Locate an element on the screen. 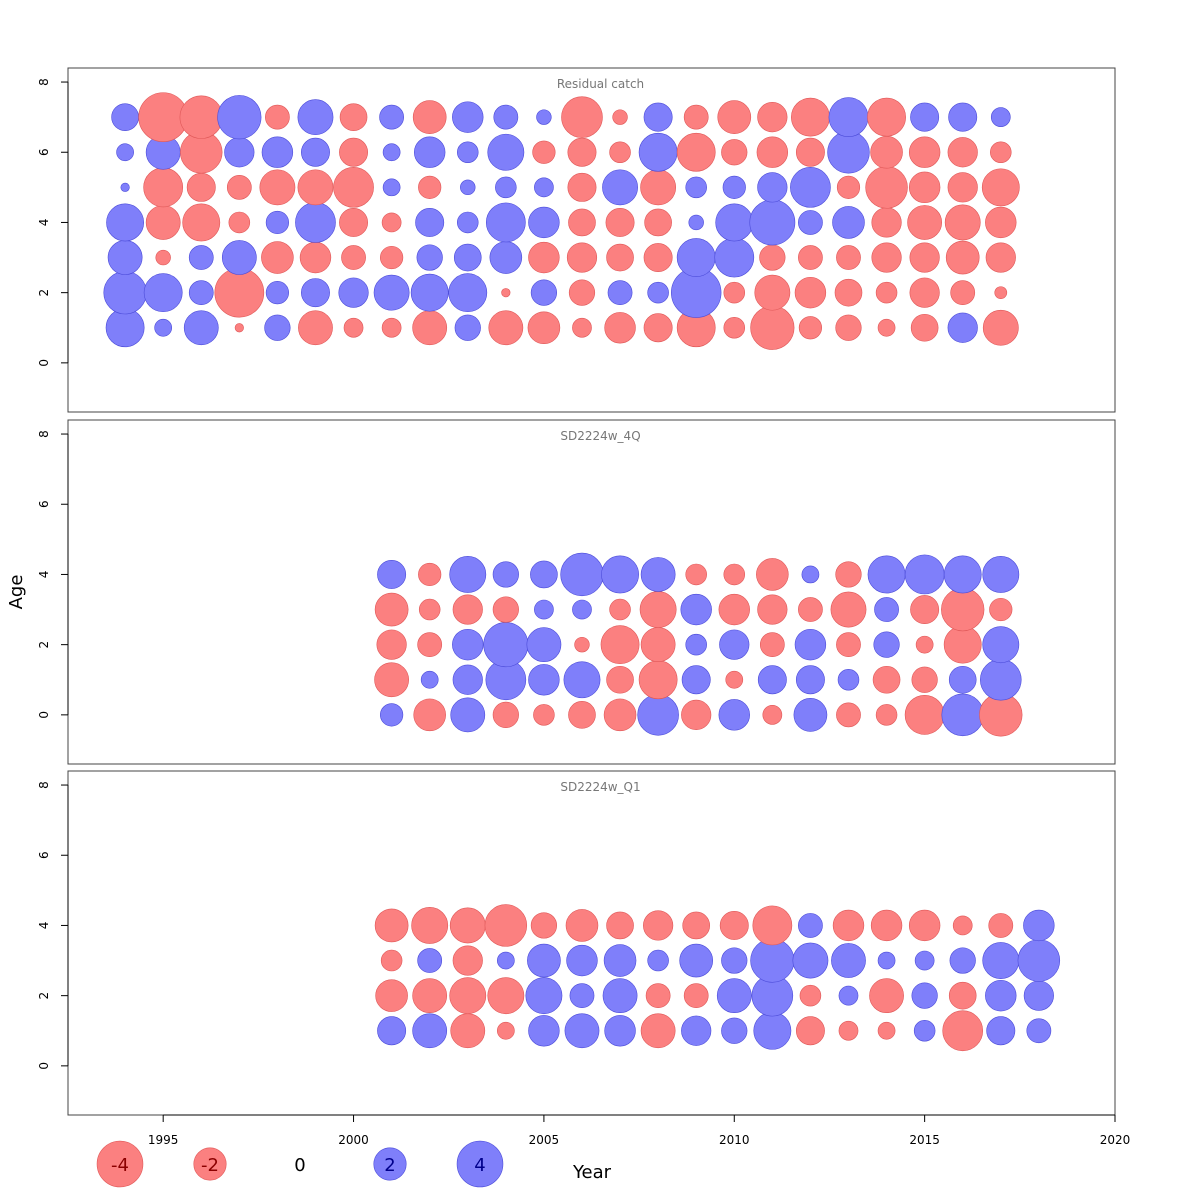 The image size is (1200, 1200). x-tick-label: 2005 is located at coordinates (544, 1140).